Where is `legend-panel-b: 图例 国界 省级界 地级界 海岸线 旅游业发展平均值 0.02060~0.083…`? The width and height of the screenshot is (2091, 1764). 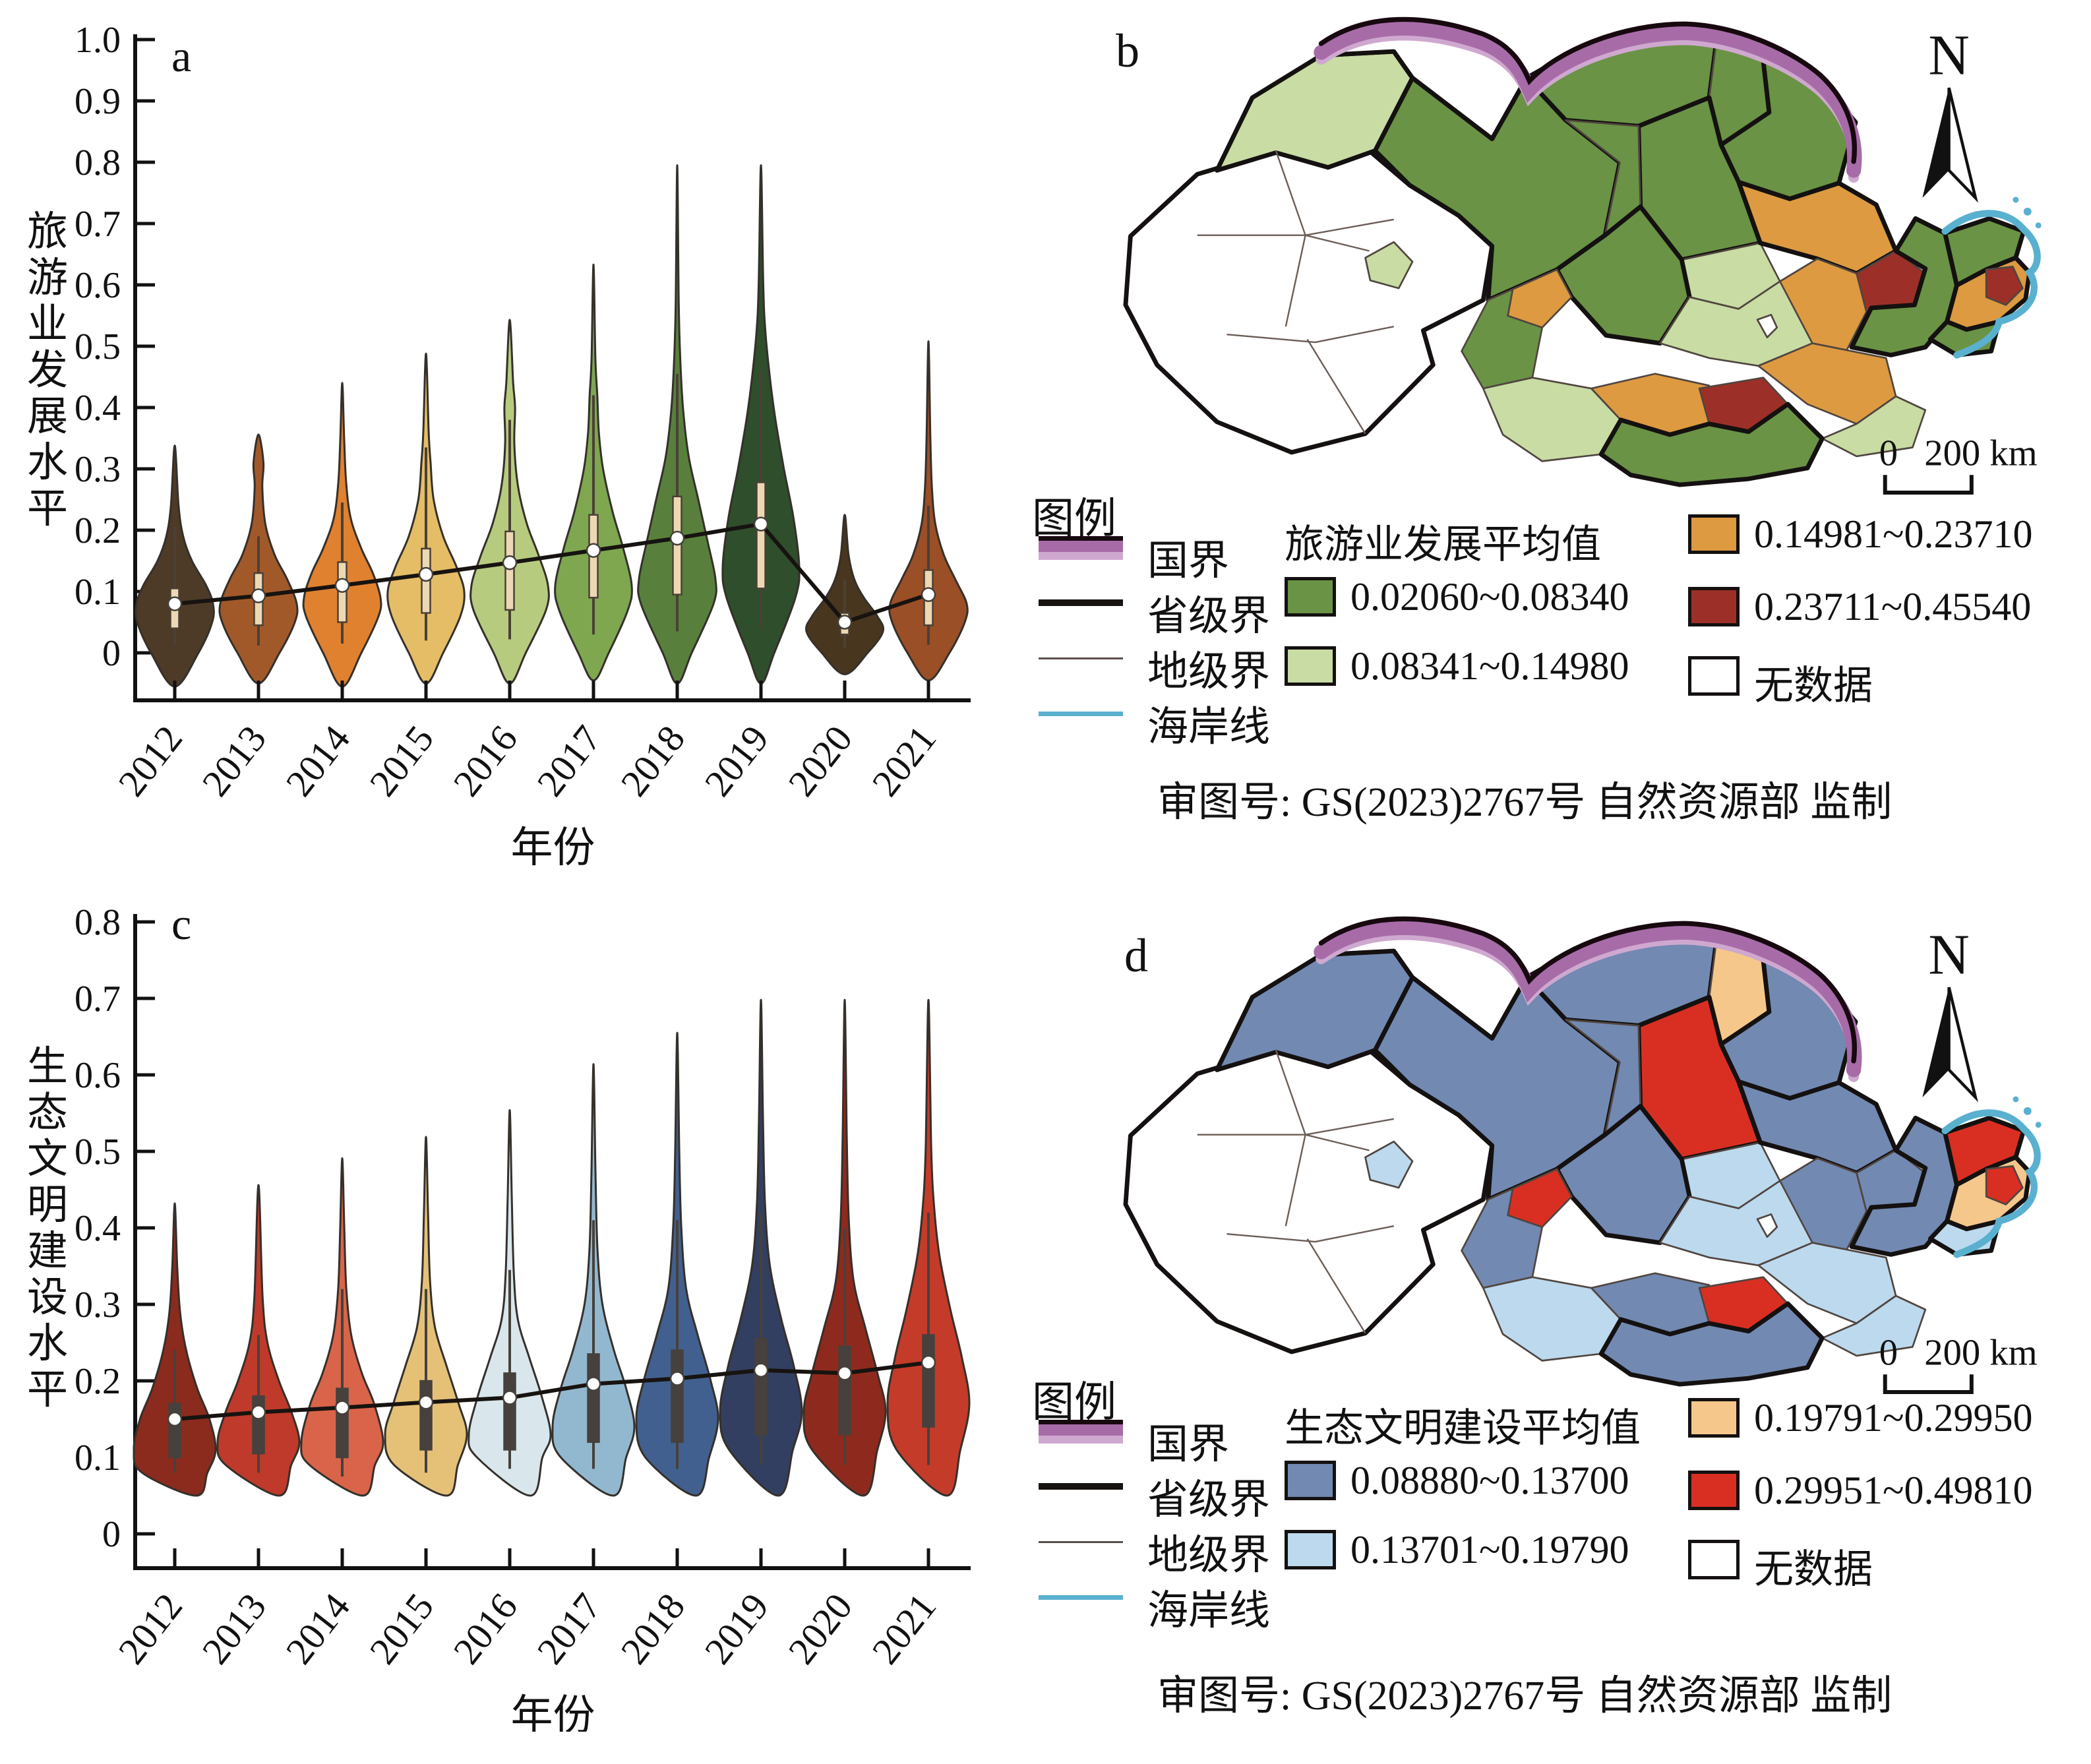 legend-panel-b: 图例 国界 省级界 地级界 海岸线 旅游业发展平均值 0.02060~0.083… is located at coordinates (1560, 682).